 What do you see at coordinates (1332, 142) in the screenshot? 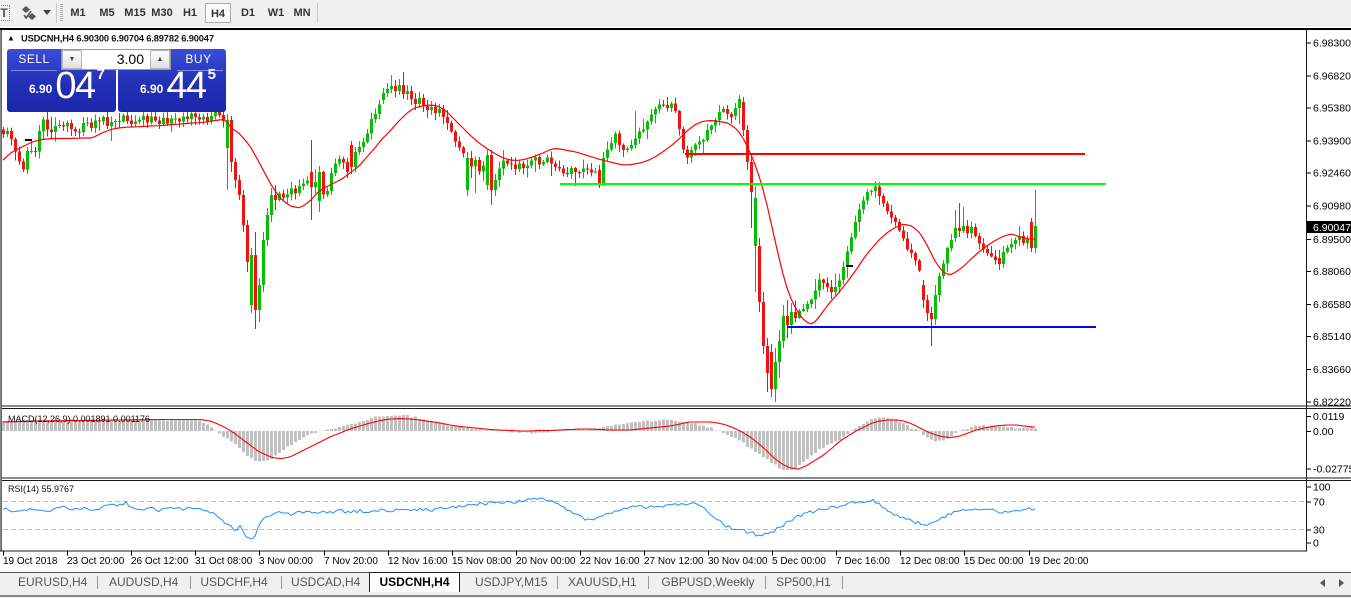
I see `svg-text: 6.93900` at bounding box center [1332, 142].